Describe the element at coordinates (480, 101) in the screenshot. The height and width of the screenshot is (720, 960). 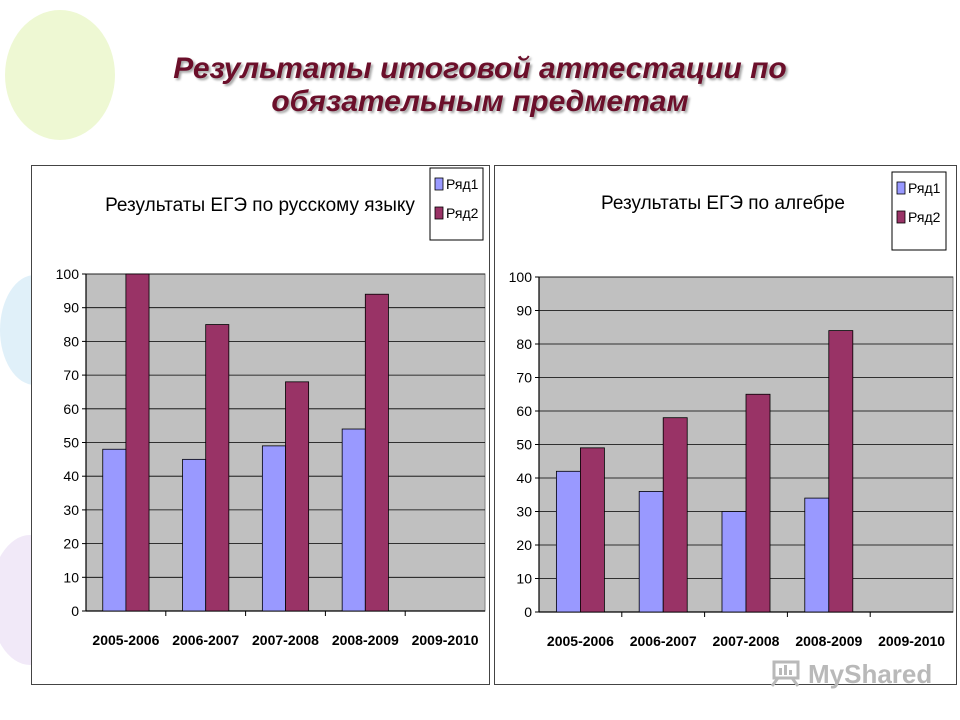
I see `slide-title-line2: обязательным предметам` at that location.